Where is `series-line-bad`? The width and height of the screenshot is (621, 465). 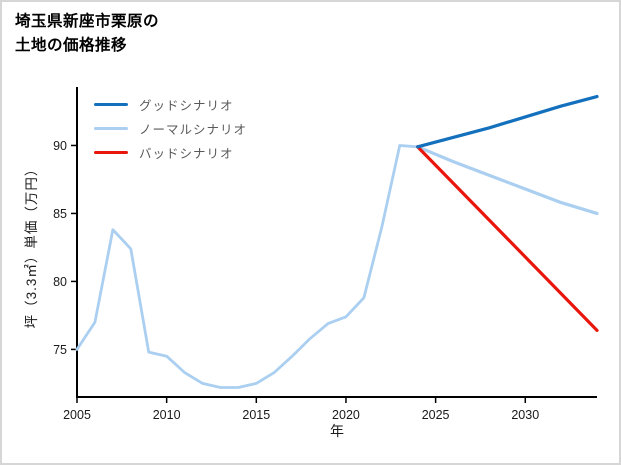 series-line-bad is located at coordinates (507, 238).